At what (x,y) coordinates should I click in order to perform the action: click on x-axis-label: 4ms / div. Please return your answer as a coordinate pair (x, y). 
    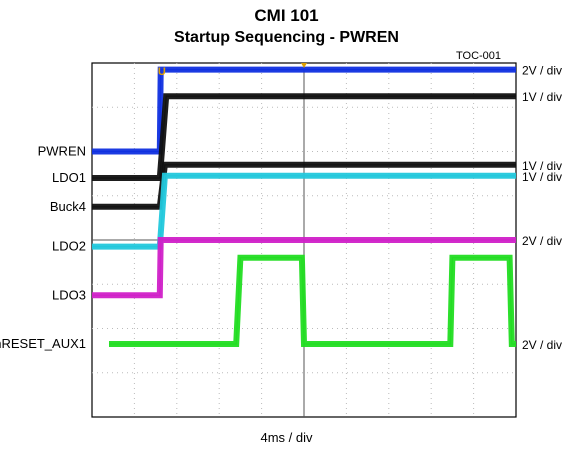
    Looking at the image, I should click on (286, 437).